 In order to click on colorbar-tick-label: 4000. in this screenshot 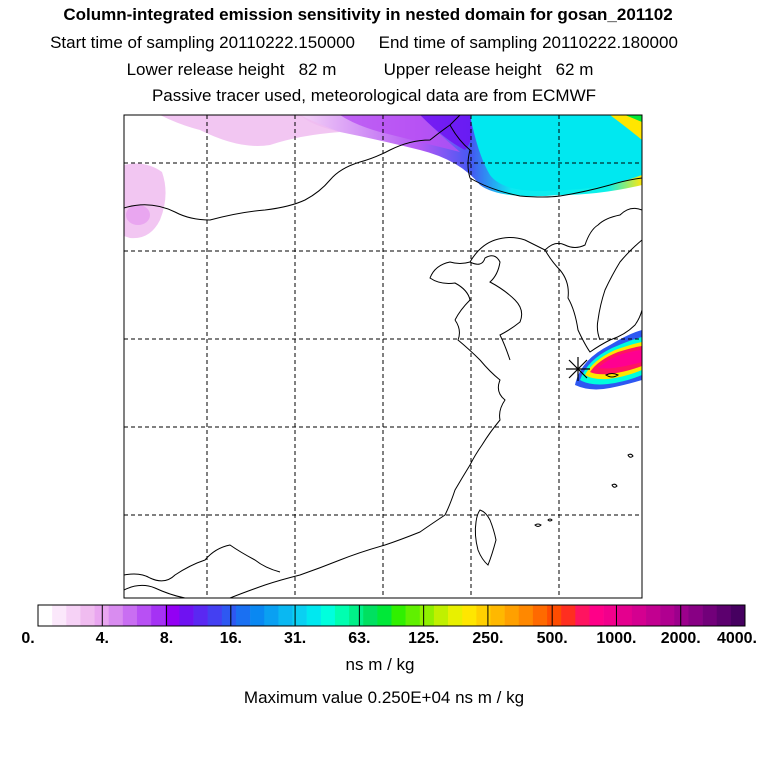, I will do `click(737, 638)`.